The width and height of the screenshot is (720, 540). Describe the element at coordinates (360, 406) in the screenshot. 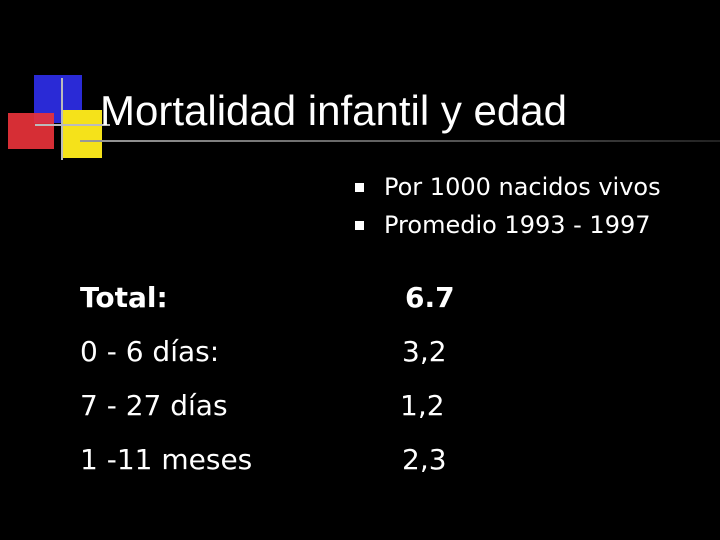

I see `data-row: 7 - 27 días 1,2` at that location.